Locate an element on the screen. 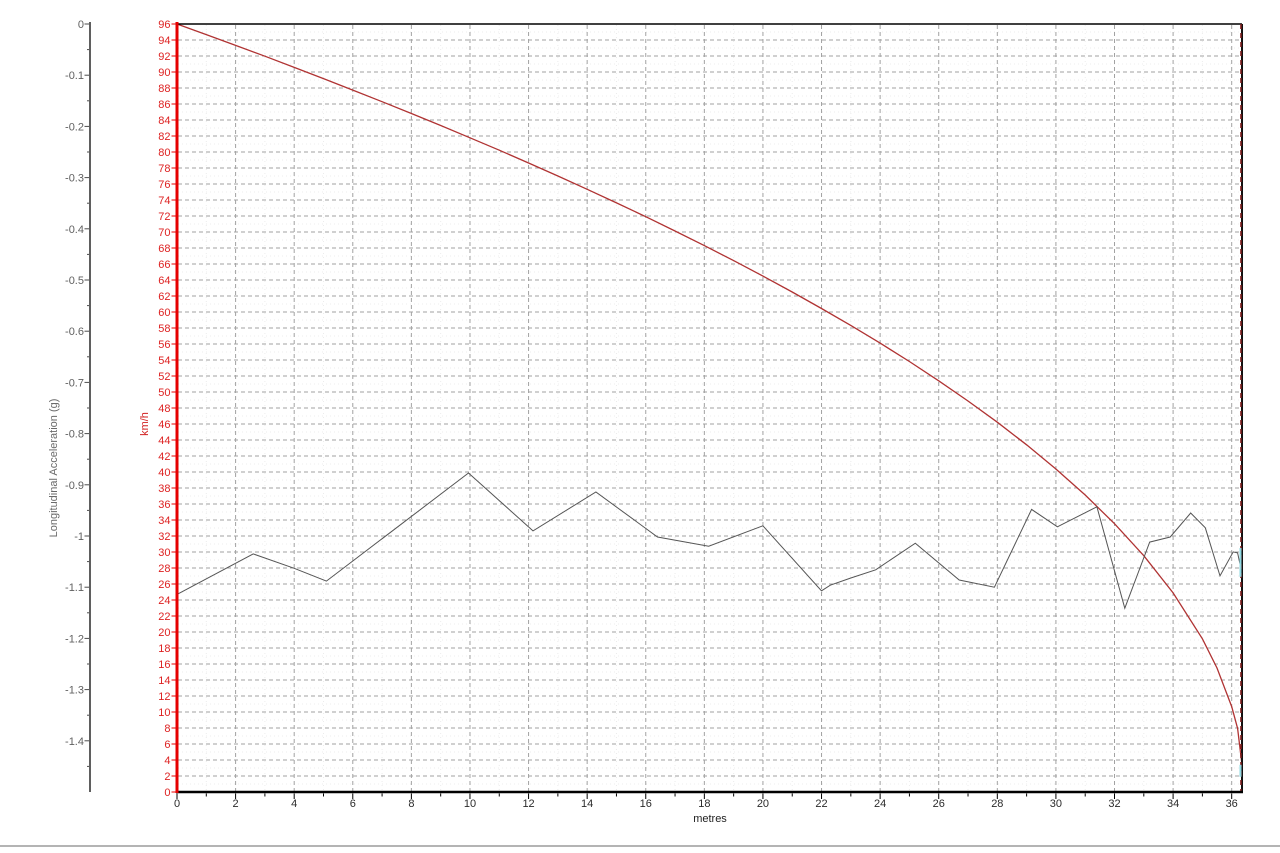 The height and width of the screenshot is (853, 1280). speed-tick-label: 38 is located at coordinates (164, 489).